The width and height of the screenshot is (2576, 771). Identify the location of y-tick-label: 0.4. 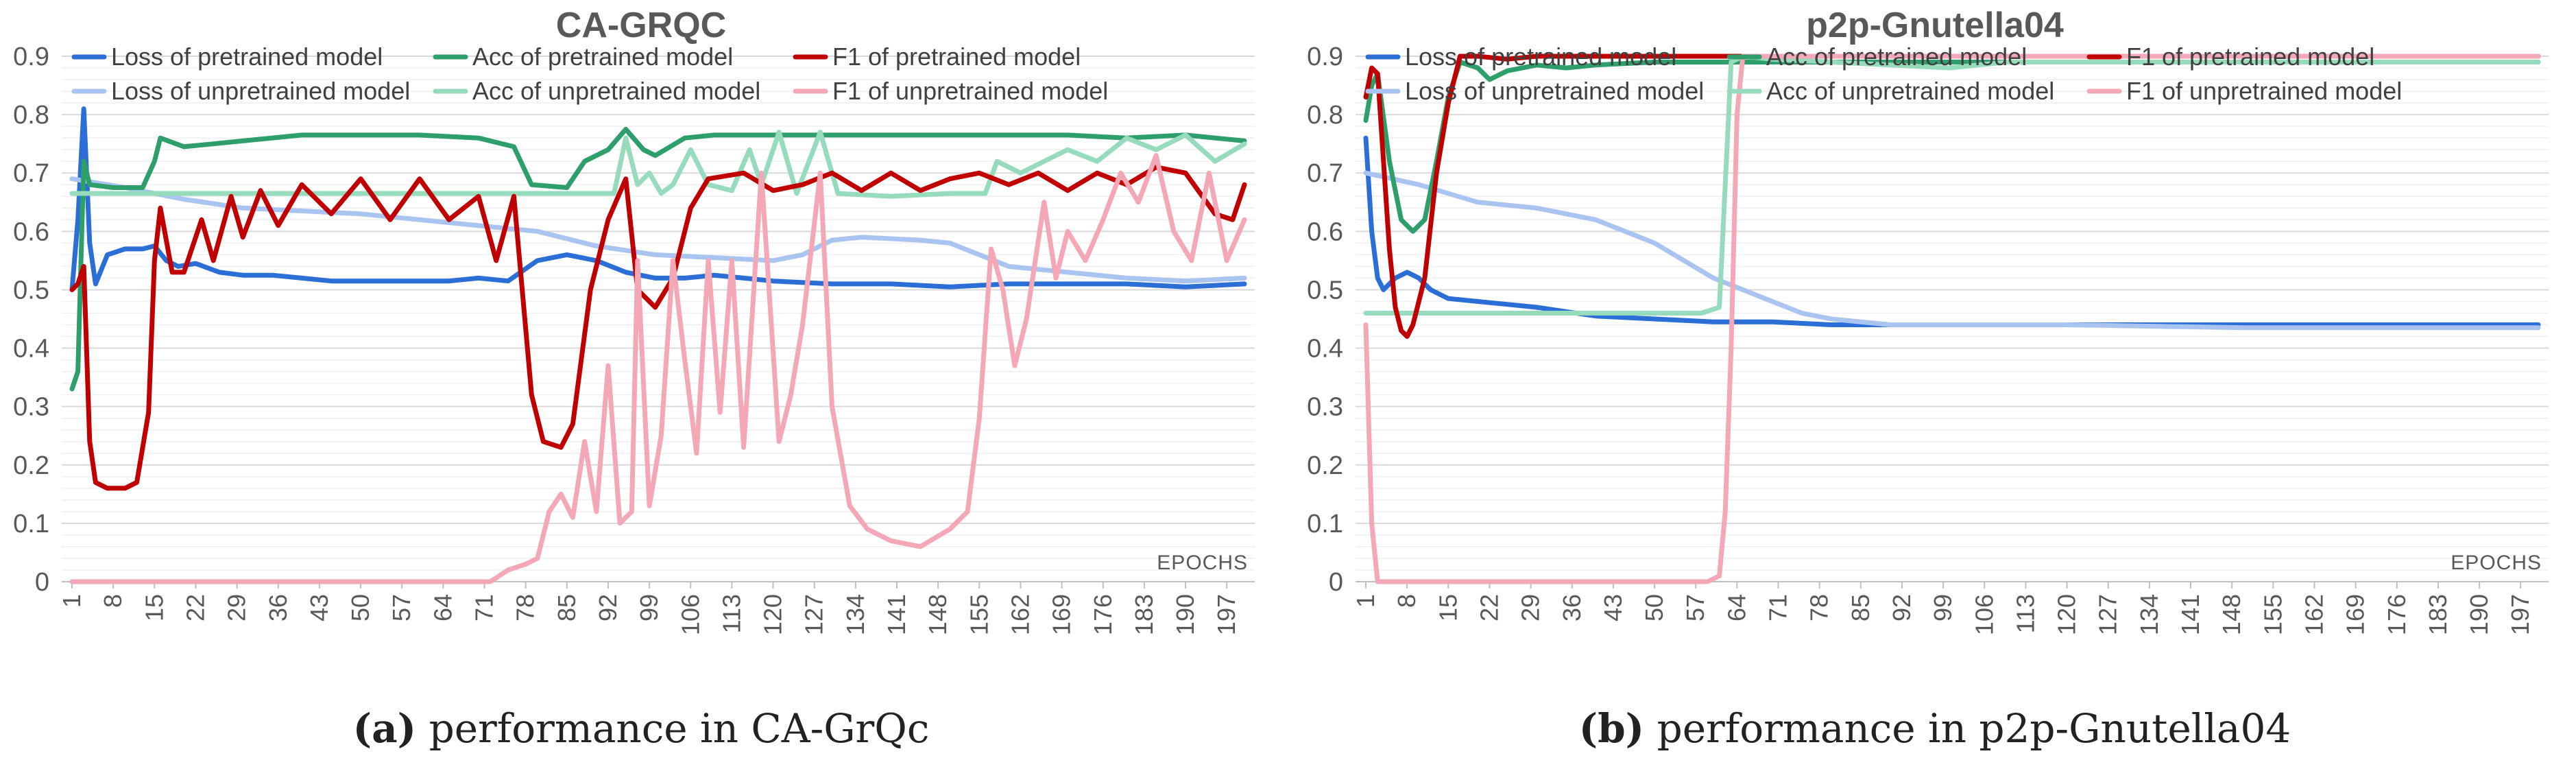
(31, 349).